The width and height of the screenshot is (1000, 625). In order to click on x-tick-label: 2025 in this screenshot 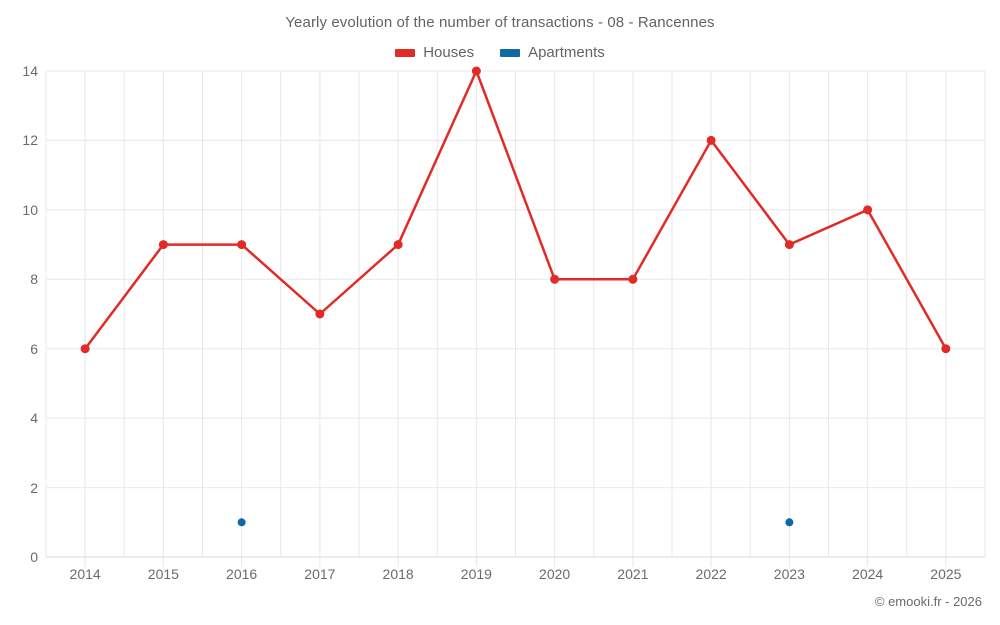, I will do `click(946, 574)`.